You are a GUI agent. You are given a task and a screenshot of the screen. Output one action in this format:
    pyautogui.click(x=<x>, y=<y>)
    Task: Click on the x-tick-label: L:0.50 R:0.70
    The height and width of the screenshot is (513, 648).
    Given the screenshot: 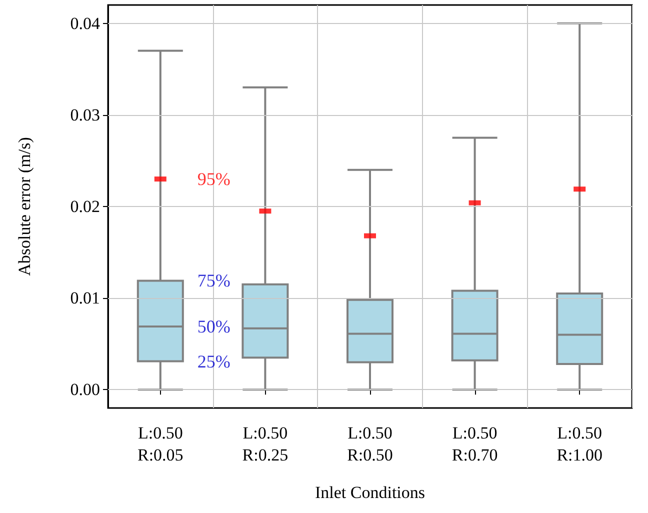 What is the action you would take?
    pyautogui.click(x=475, y=444)
    